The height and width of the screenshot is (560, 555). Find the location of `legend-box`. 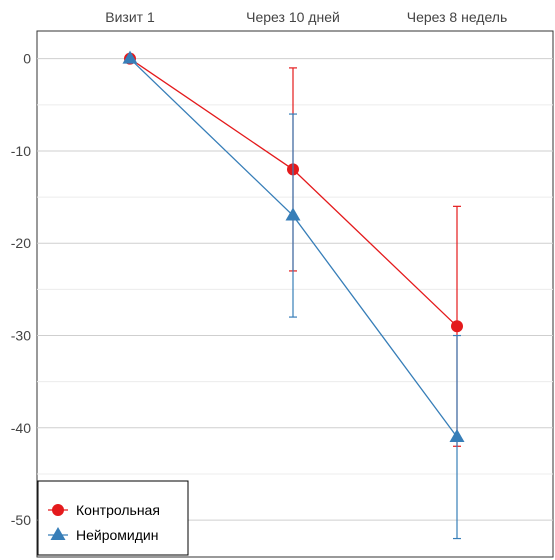

legend-box is located at coordinates (113, 518).